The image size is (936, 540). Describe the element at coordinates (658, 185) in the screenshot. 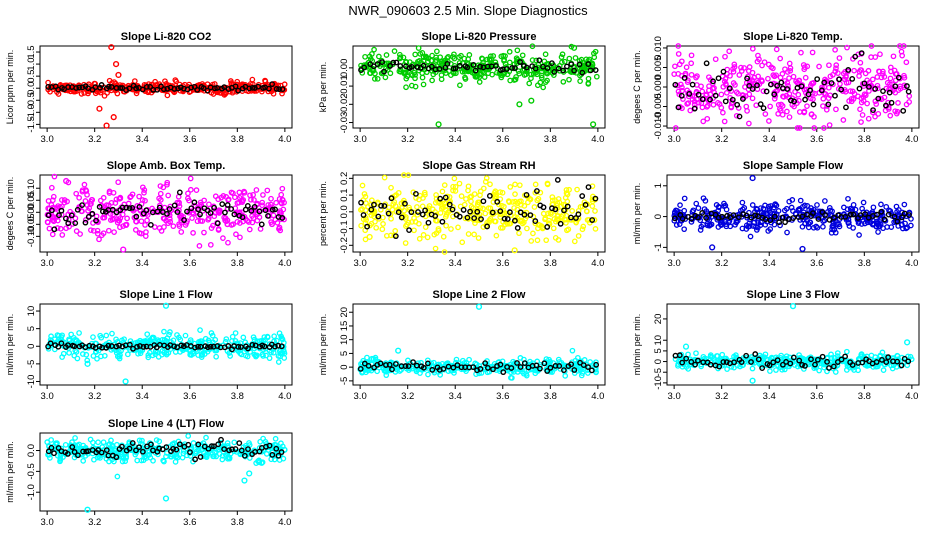

I see `y-tick-label: 1` at that location.